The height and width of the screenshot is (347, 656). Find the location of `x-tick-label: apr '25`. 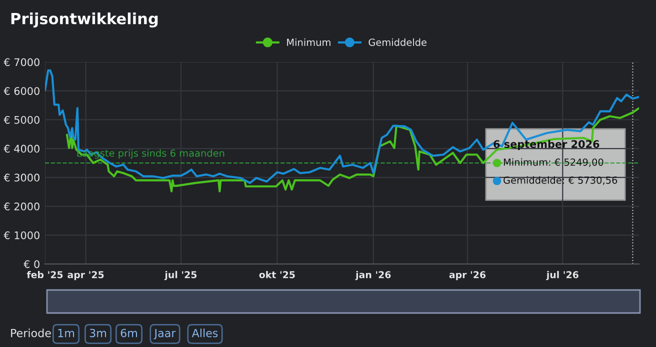

x-tick-label: apr '25 is located at coordinates (86, 275).